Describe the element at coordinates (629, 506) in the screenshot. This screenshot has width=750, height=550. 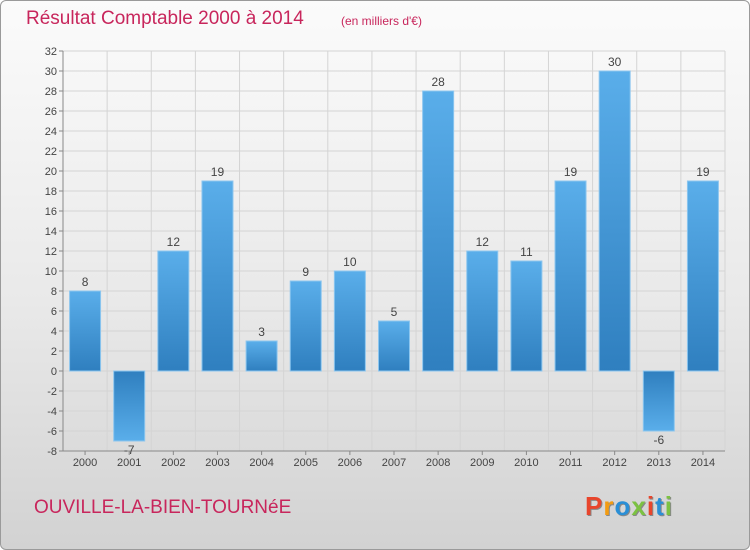
I see `proxiti-logo: Proxiti` at that location.